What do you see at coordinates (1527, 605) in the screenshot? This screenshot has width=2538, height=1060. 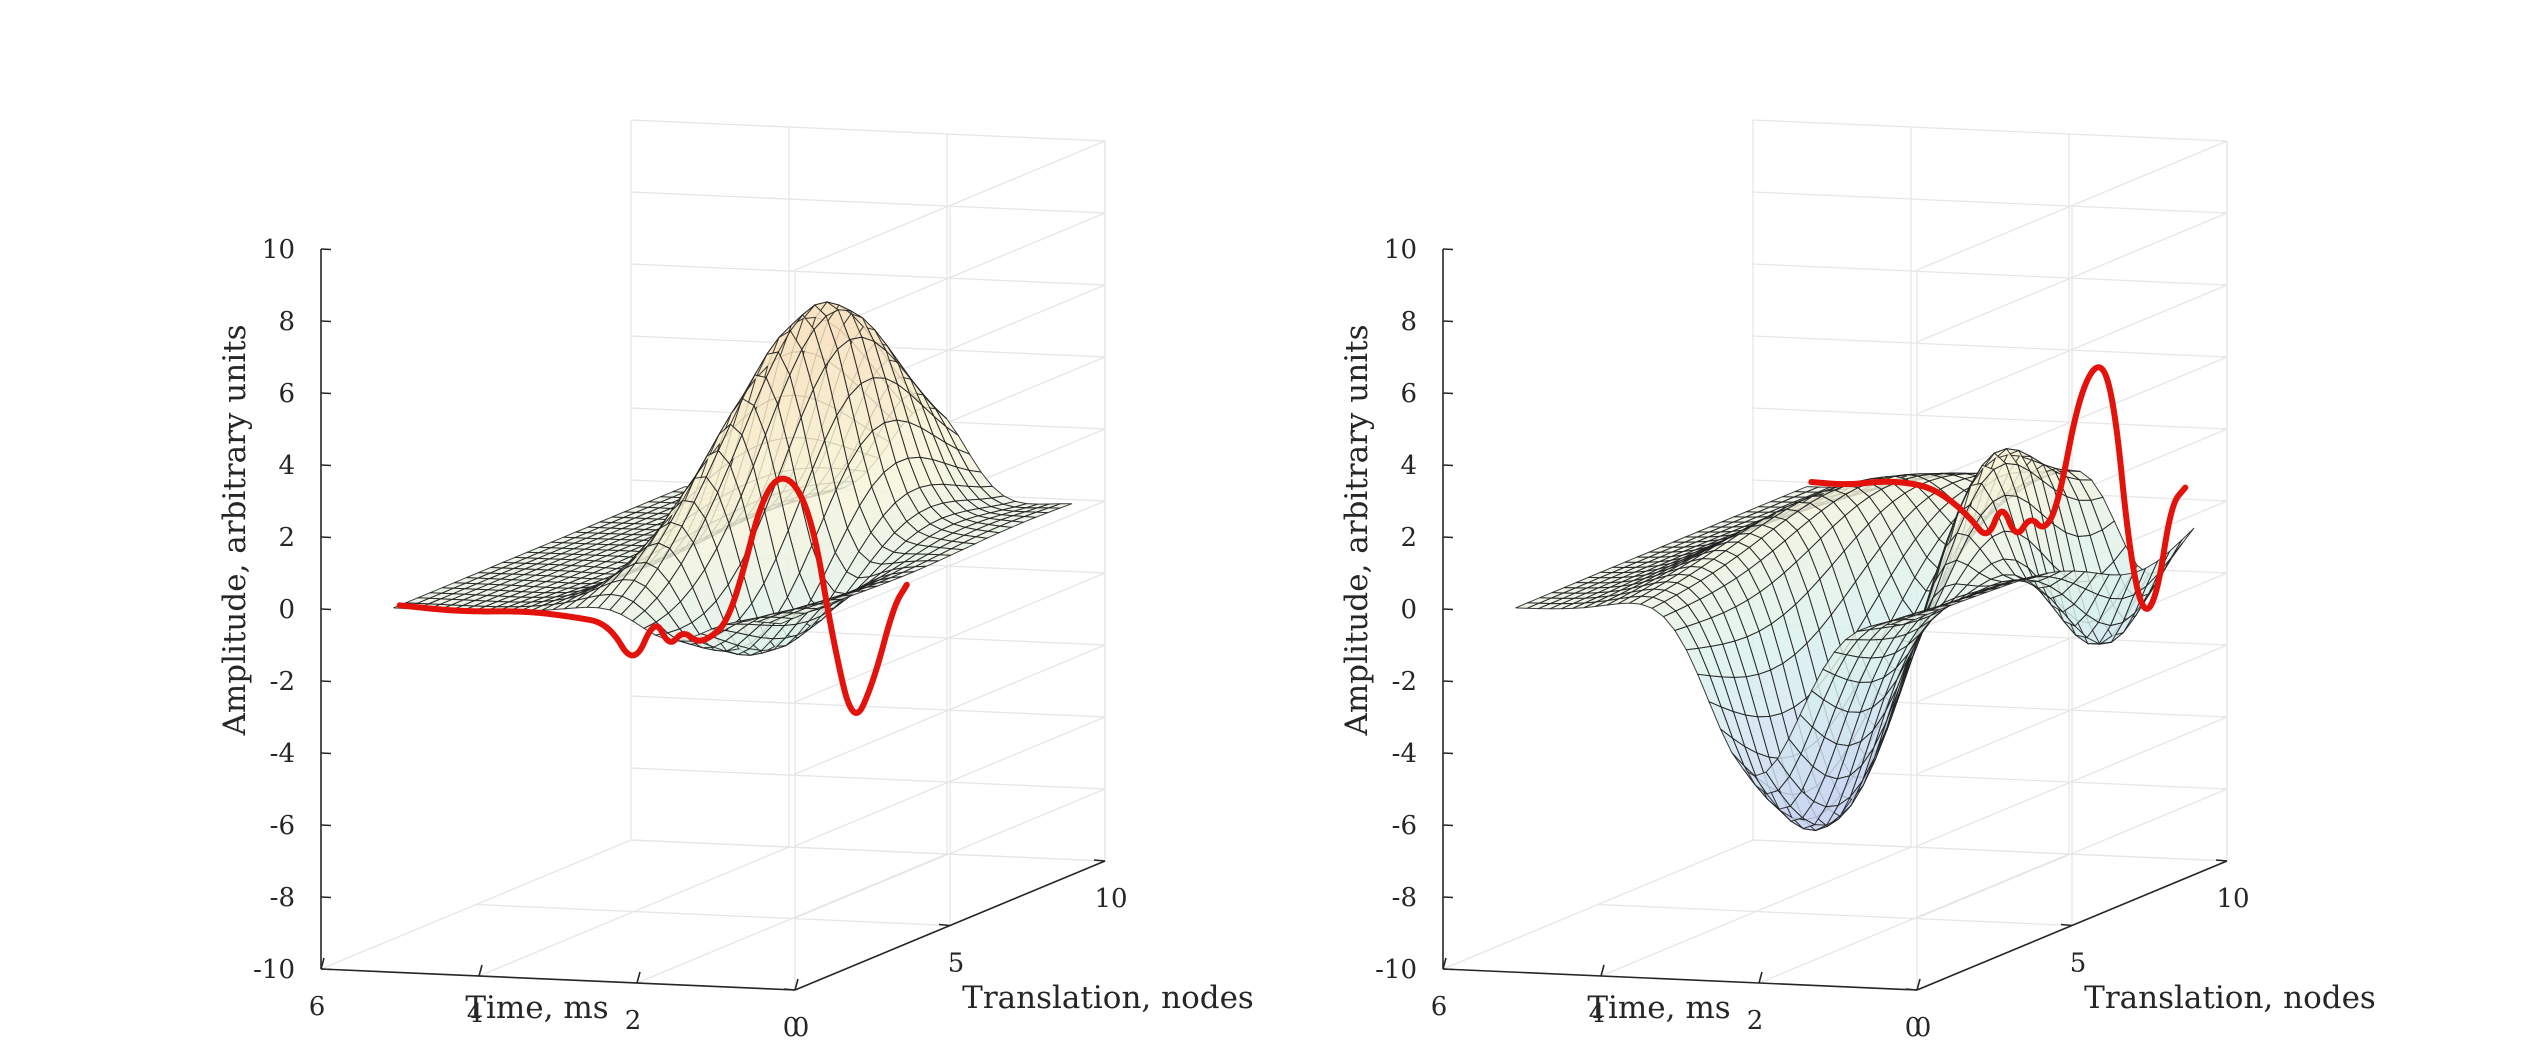 I see `surface-cell` at bounding box center [1527, 605].